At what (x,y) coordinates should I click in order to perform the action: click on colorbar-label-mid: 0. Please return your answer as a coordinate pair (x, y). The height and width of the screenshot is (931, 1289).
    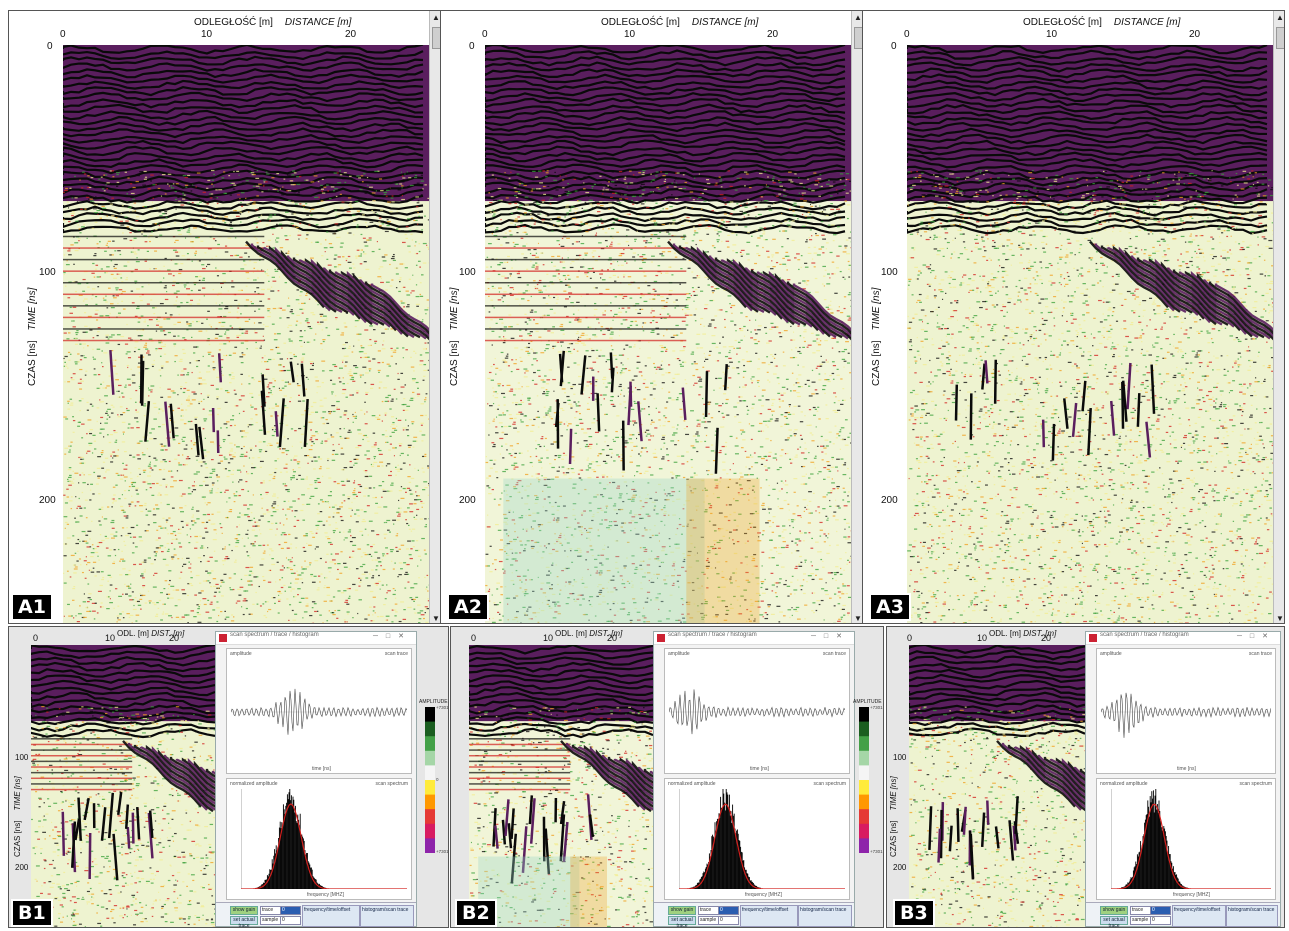
    Looking at the image, I should click on (437, 779).